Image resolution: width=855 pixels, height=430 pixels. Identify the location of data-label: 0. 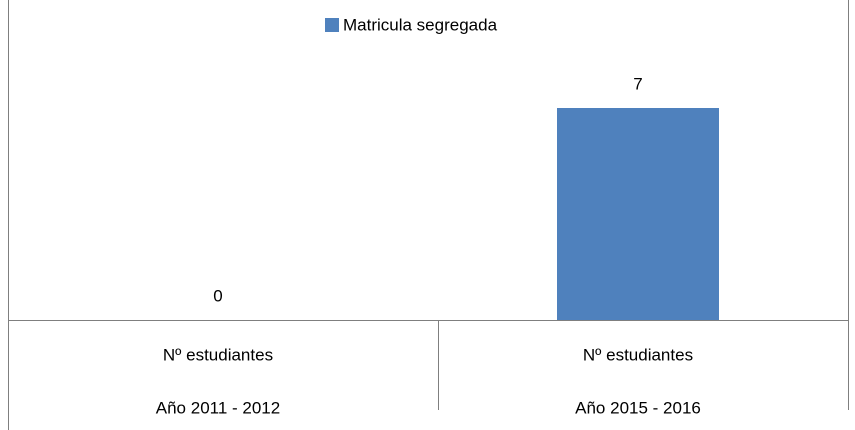
(217, 295).